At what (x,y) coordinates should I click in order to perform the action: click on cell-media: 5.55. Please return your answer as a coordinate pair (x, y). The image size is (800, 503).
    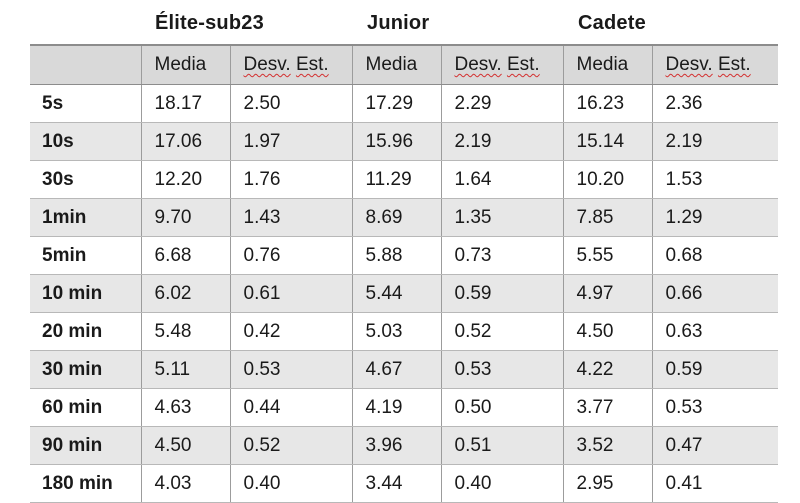
    Looking at the image, I should click on (608, 255).